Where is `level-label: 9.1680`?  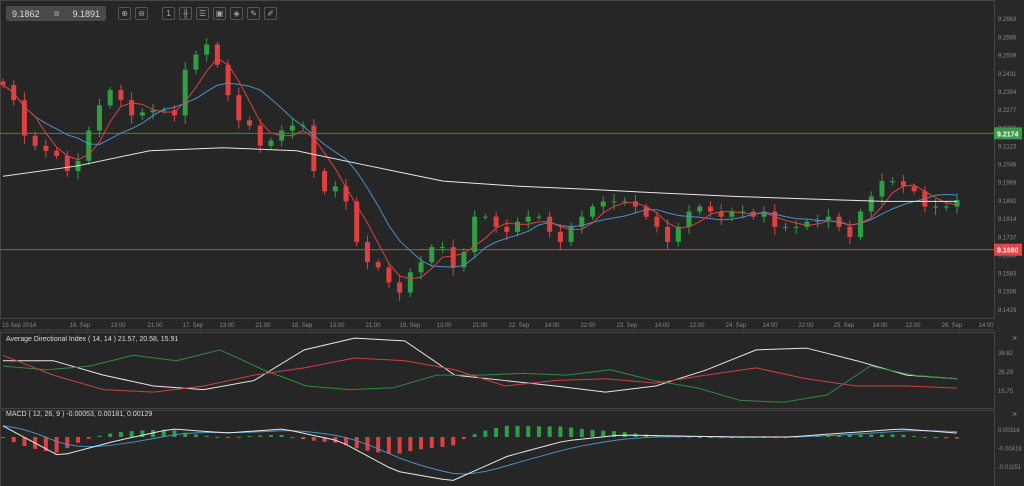
level-label: 9.1680 is located at coordinates (1008, 251).